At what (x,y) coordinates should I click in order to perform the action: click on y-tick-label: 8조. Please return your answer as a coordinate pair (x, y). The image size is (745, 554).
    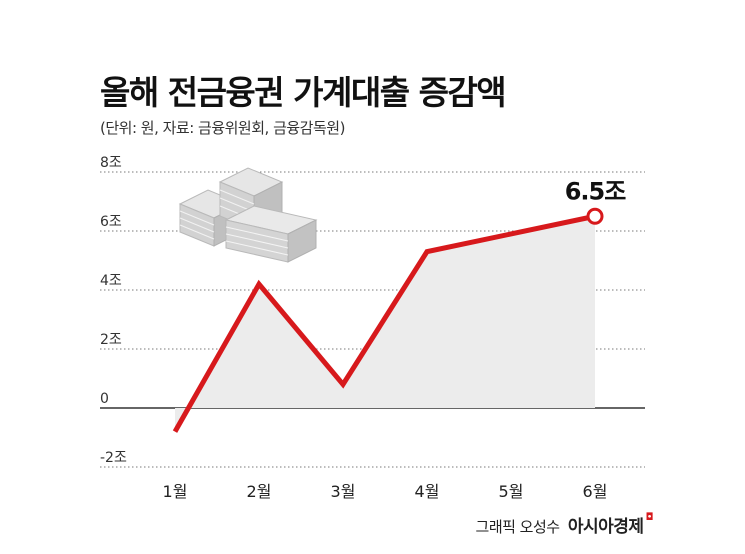
    Looking at the image, I should click on (111, 163).